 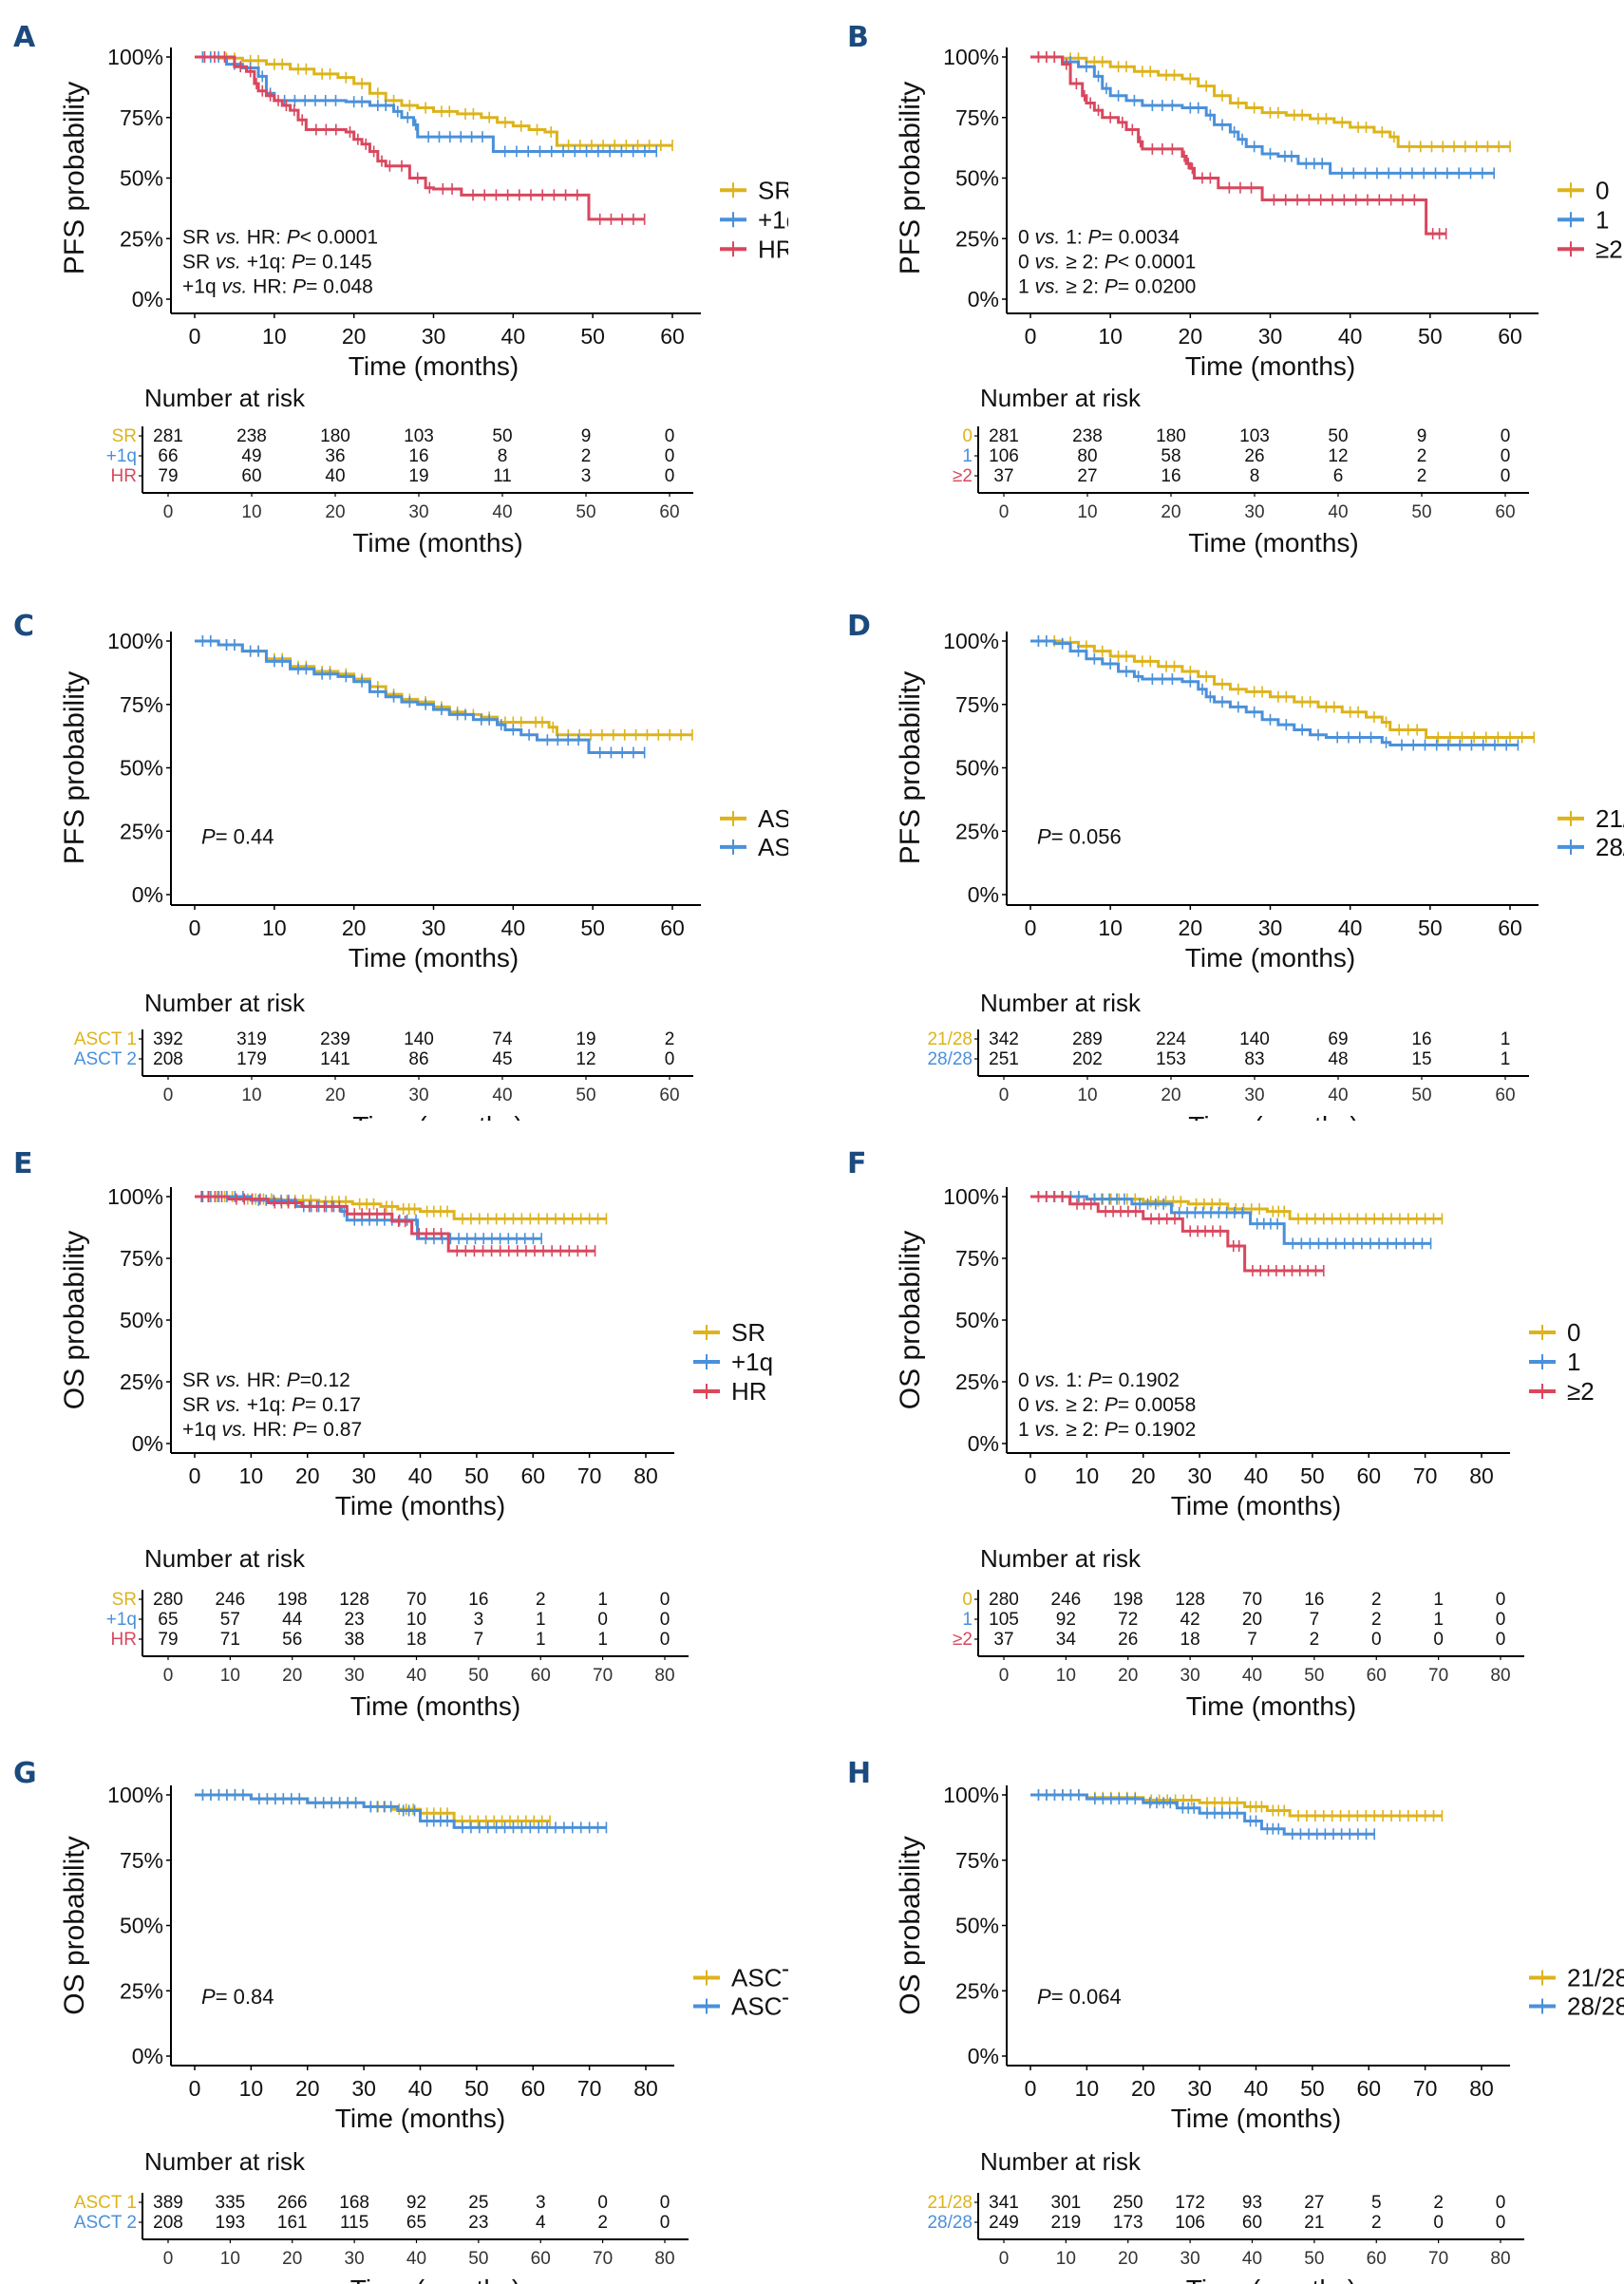 I want to click on risk-table-row: ASCT 1 392 319 239 140 74 19 2, so click(x=374, y=1039).